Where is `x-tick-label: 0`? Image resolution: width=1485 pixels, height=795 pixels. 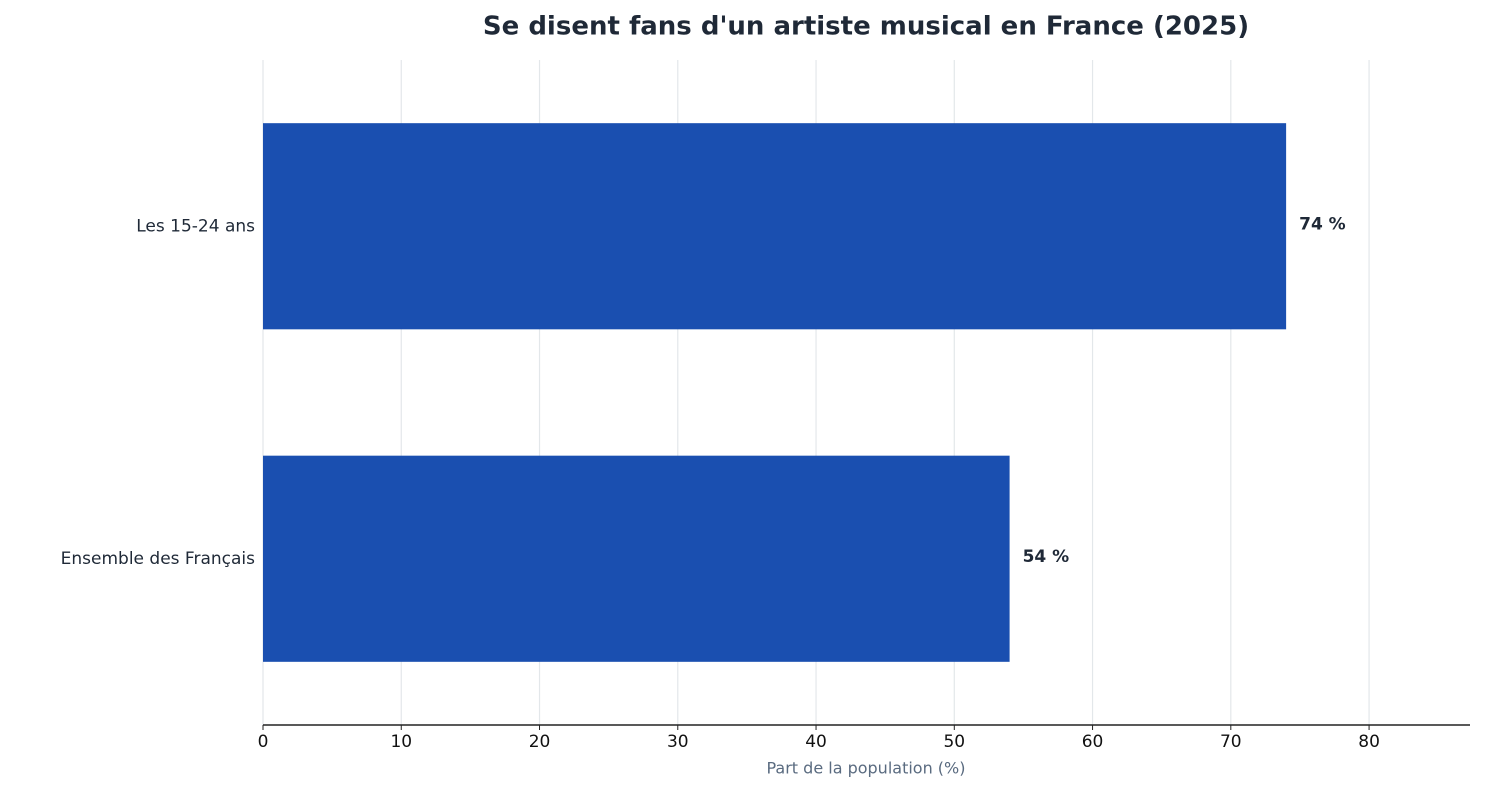
x-tick-label: 0 is located at coordinates (263, 742).